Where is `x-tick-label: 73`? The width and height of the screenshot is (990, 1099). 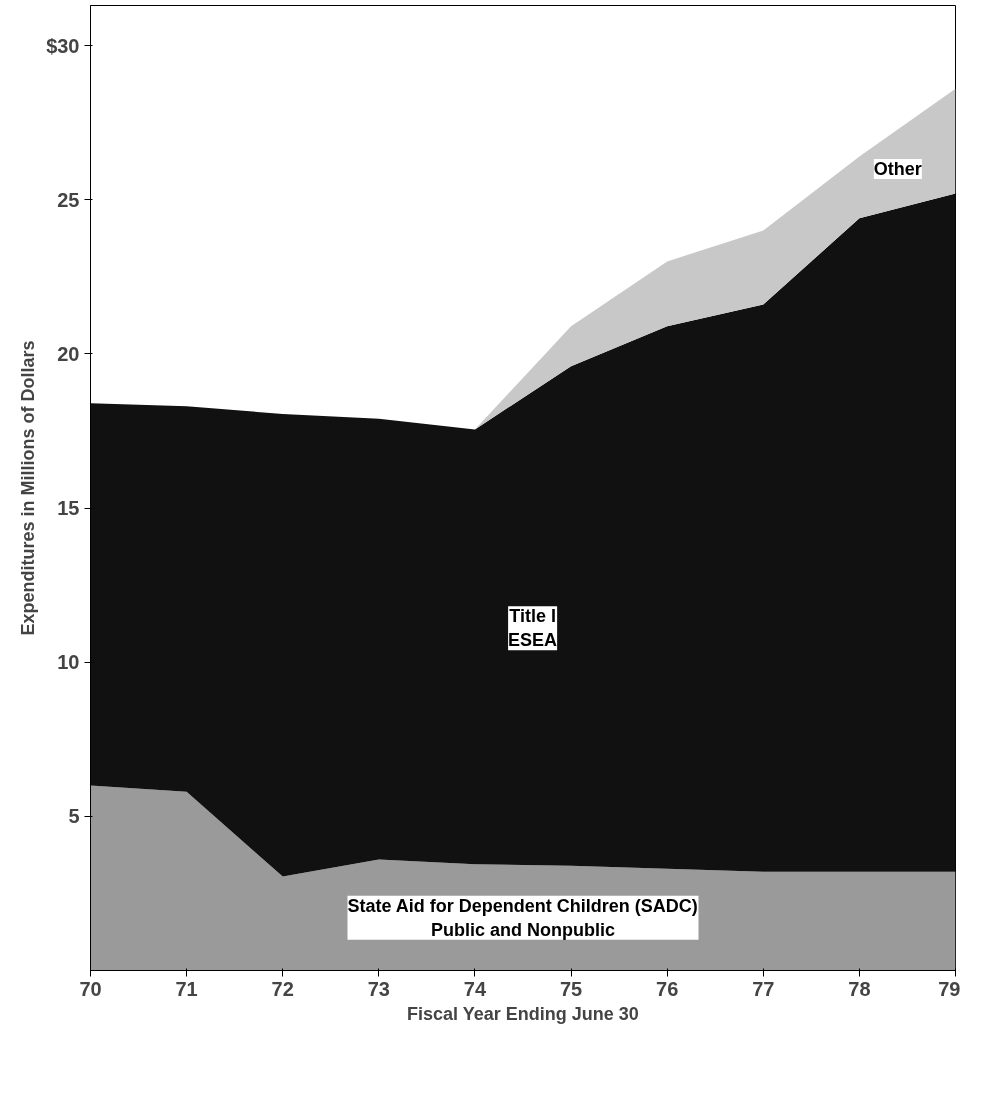 x-tick-label: 73 is located at coordinates (378, 988).